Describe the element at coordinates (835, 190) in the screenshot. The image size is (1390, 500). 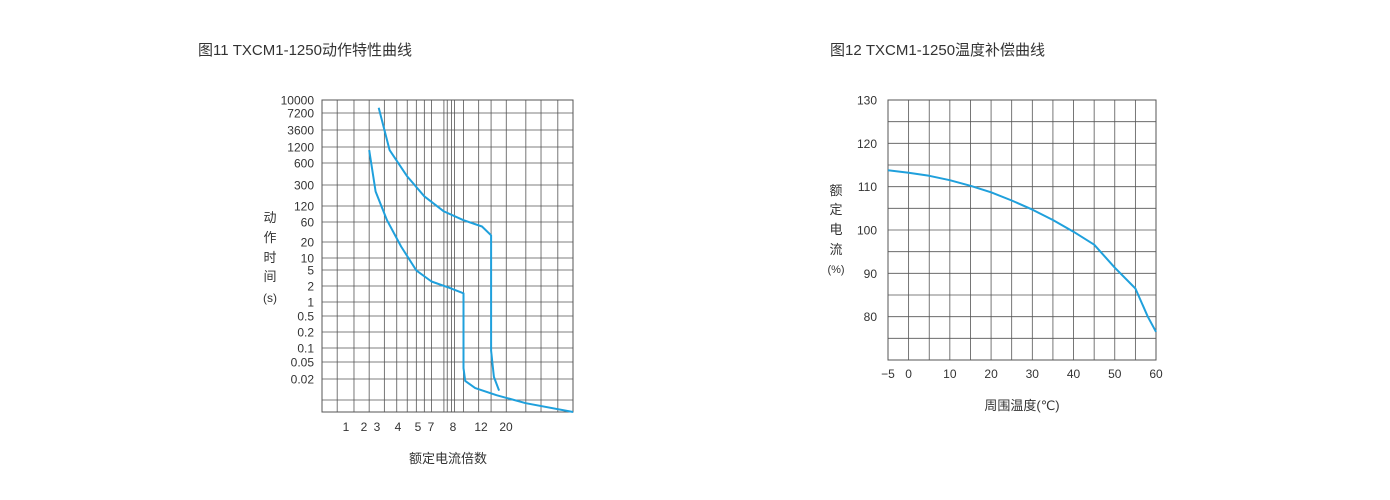
I see `y-axis-label: 额` at that location.